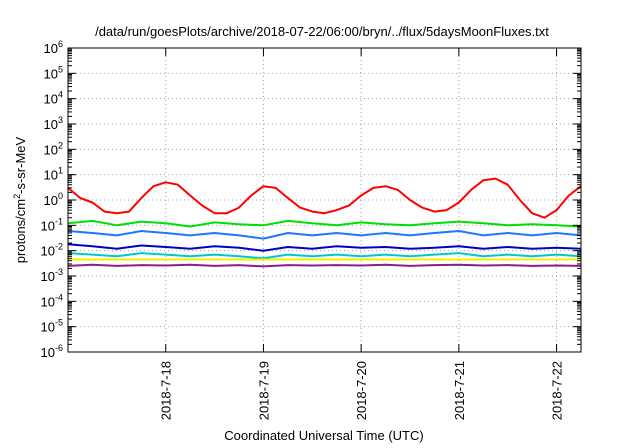  I want to click on y-axis-label: protons/cm2-s-sr-MeV, so click(20, 199).